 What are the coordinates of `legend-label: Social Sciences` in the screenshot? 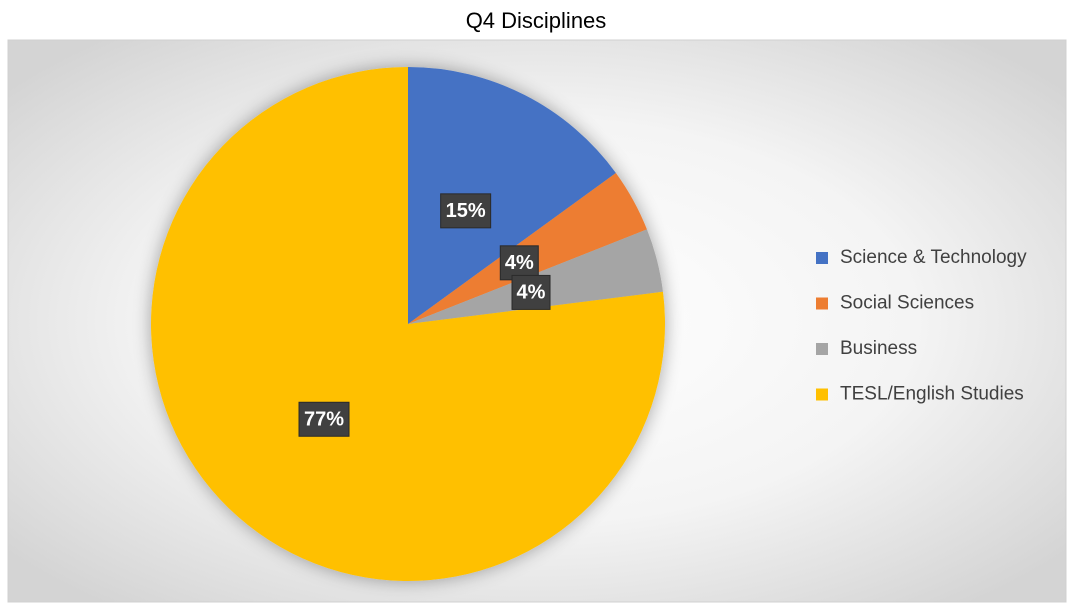 It's located at (907, 303).